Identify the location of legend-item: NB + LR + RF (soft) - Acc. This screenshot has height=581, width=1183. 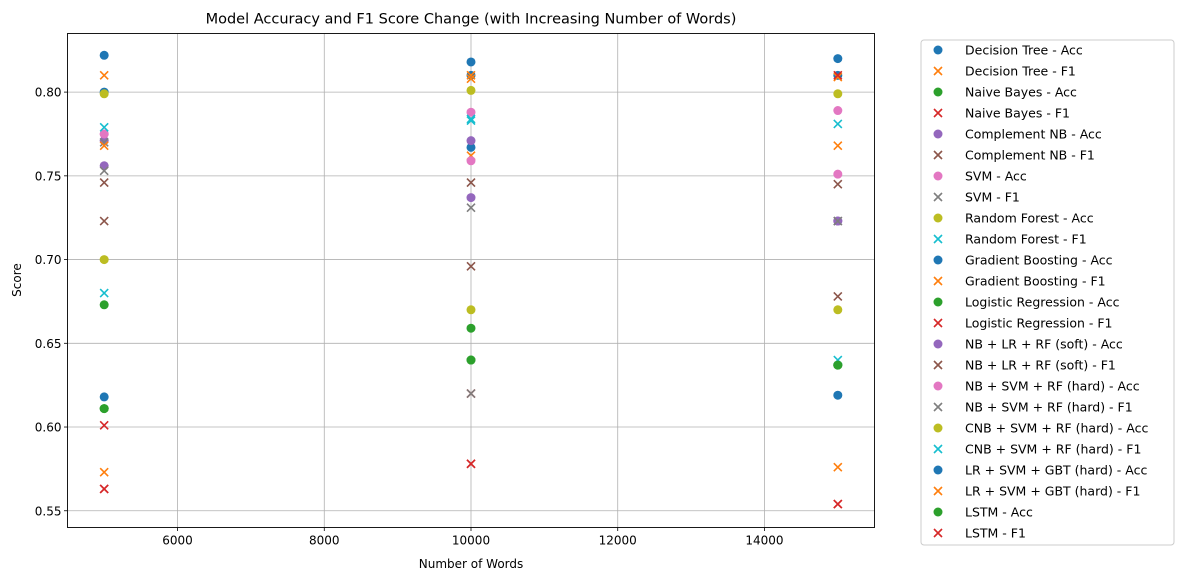
(1028, 344).